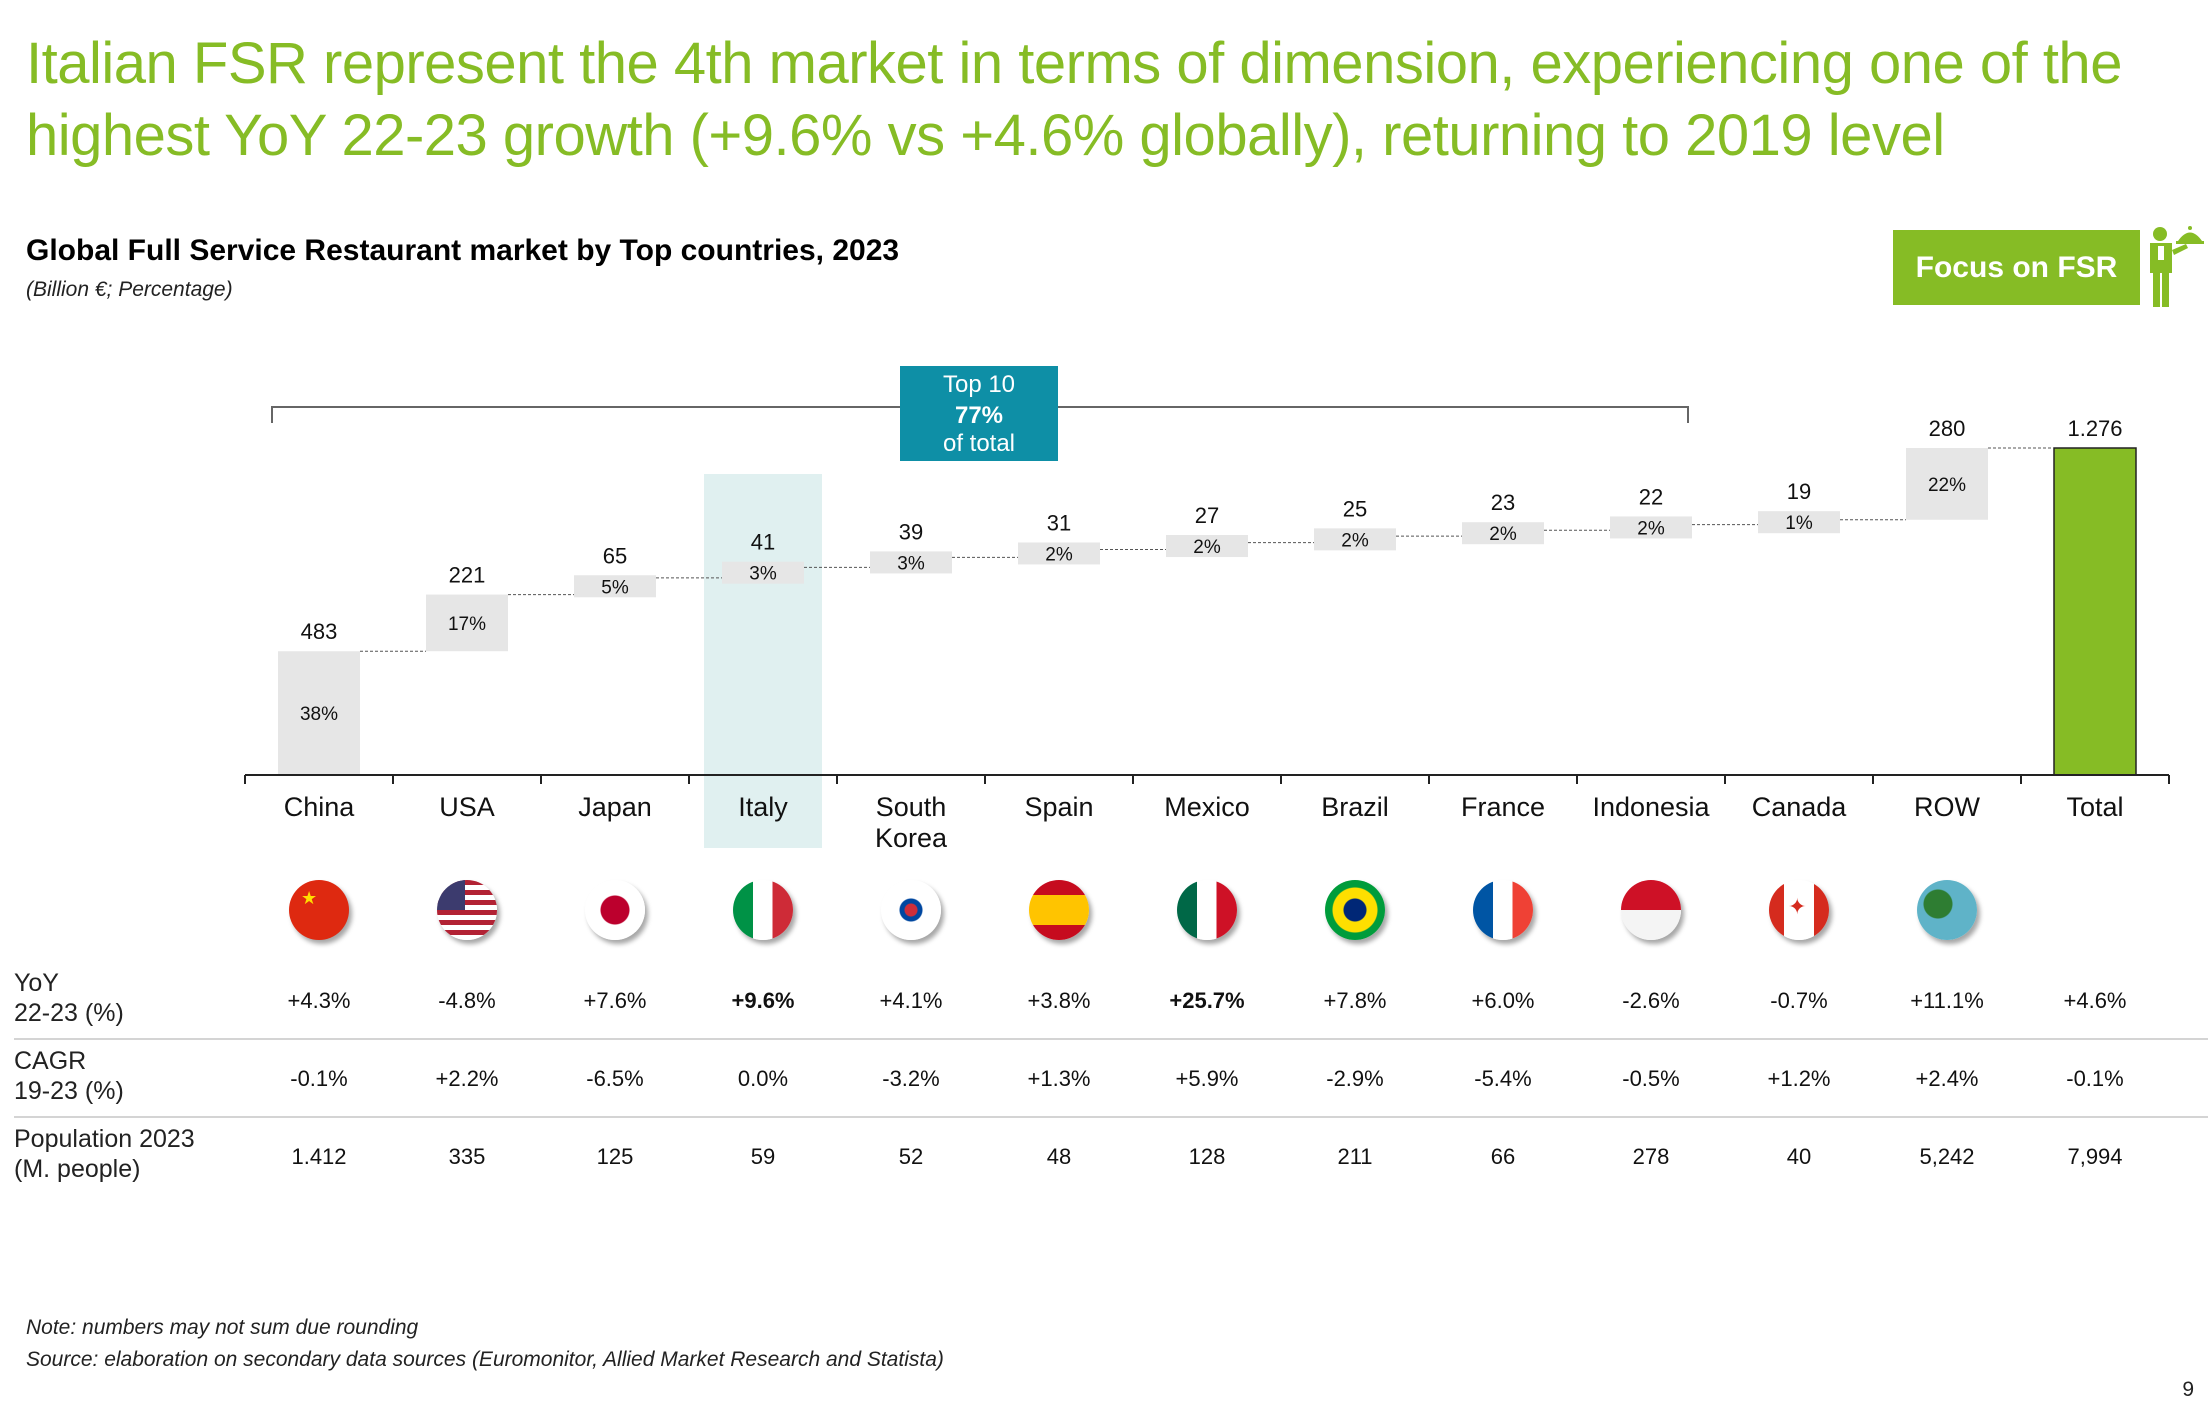 The width and height of the screenshot is (2208, 1404). I want to click on category-label: France, so click(1503, 807).